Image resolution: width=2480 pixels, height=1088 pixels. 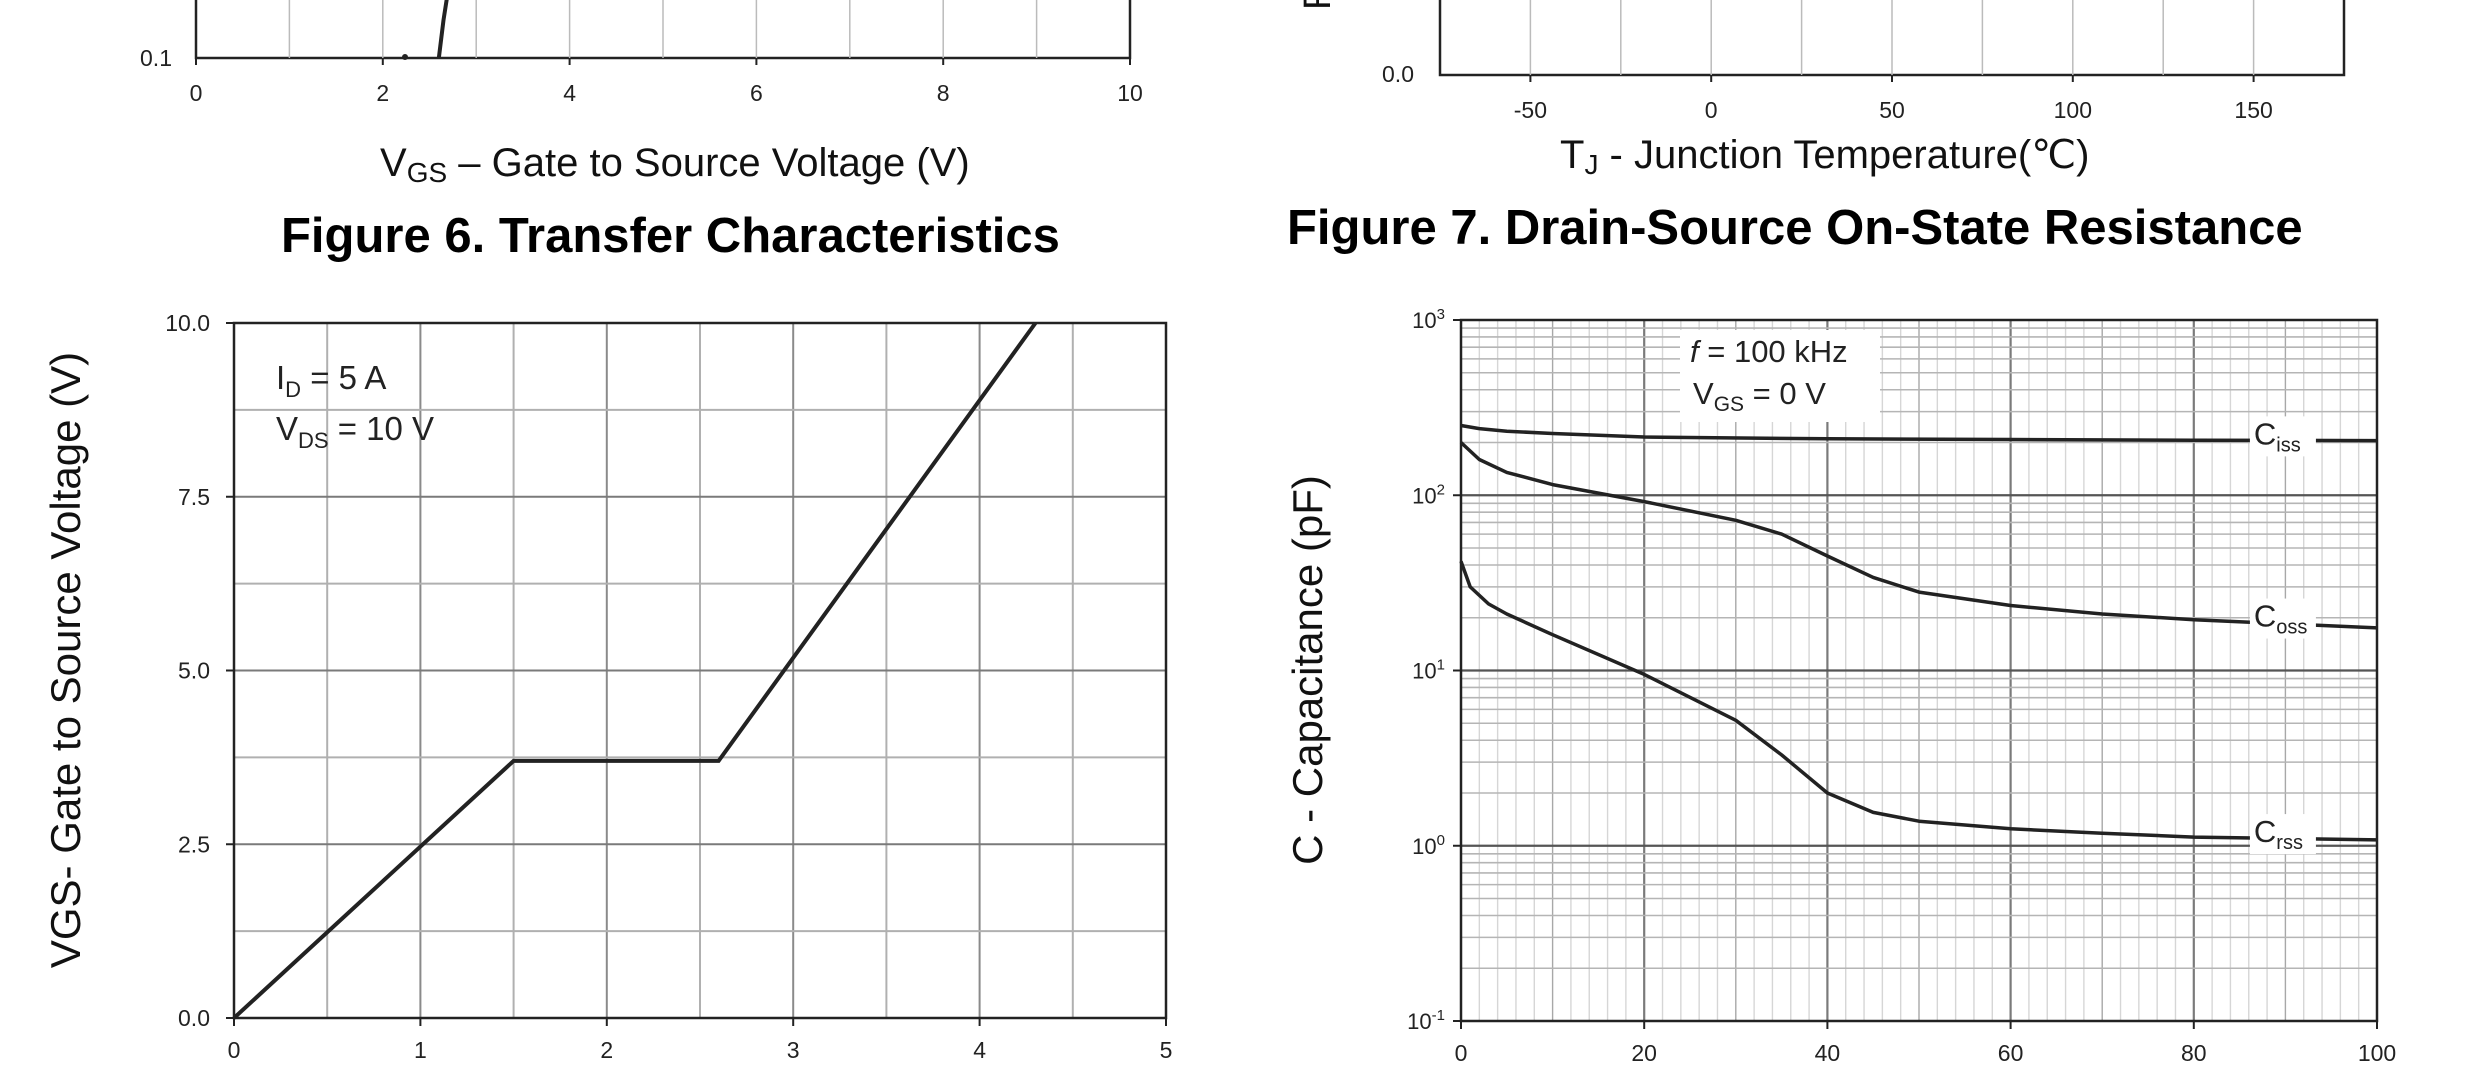 What do you see at coordinates (194, 671) in the screenshot?
I see `gate-charge-y-tick-label: 5.0` at bounding box center [194, 671].